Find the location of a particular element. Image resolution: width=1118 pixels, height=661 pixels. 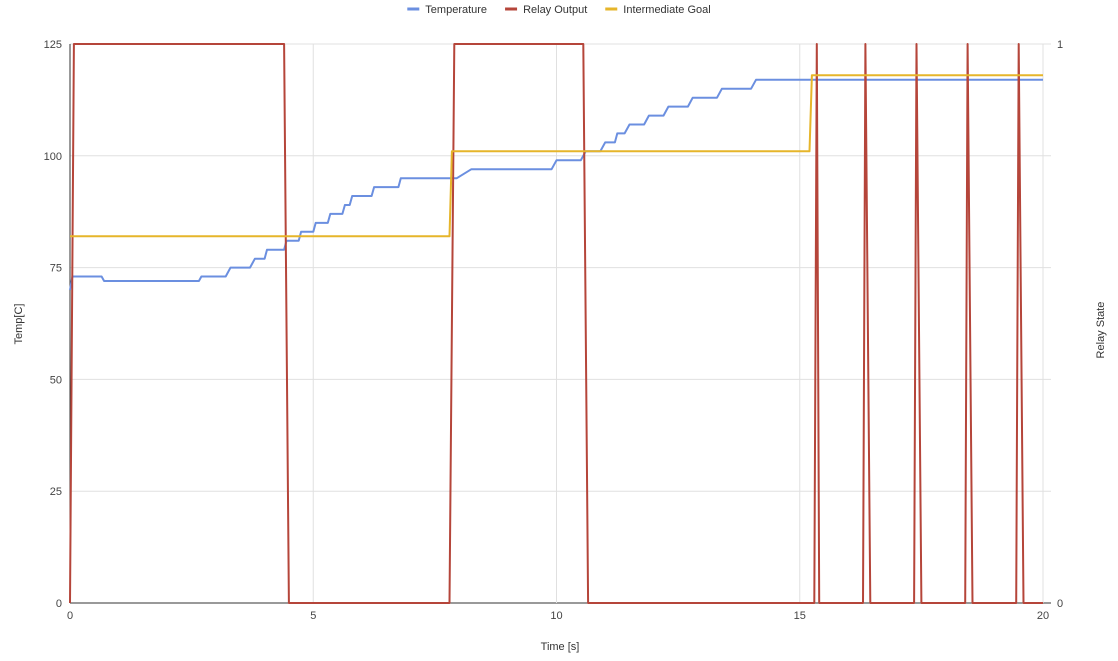

y-tick-label: 25 is located at coordinates (56, 492).